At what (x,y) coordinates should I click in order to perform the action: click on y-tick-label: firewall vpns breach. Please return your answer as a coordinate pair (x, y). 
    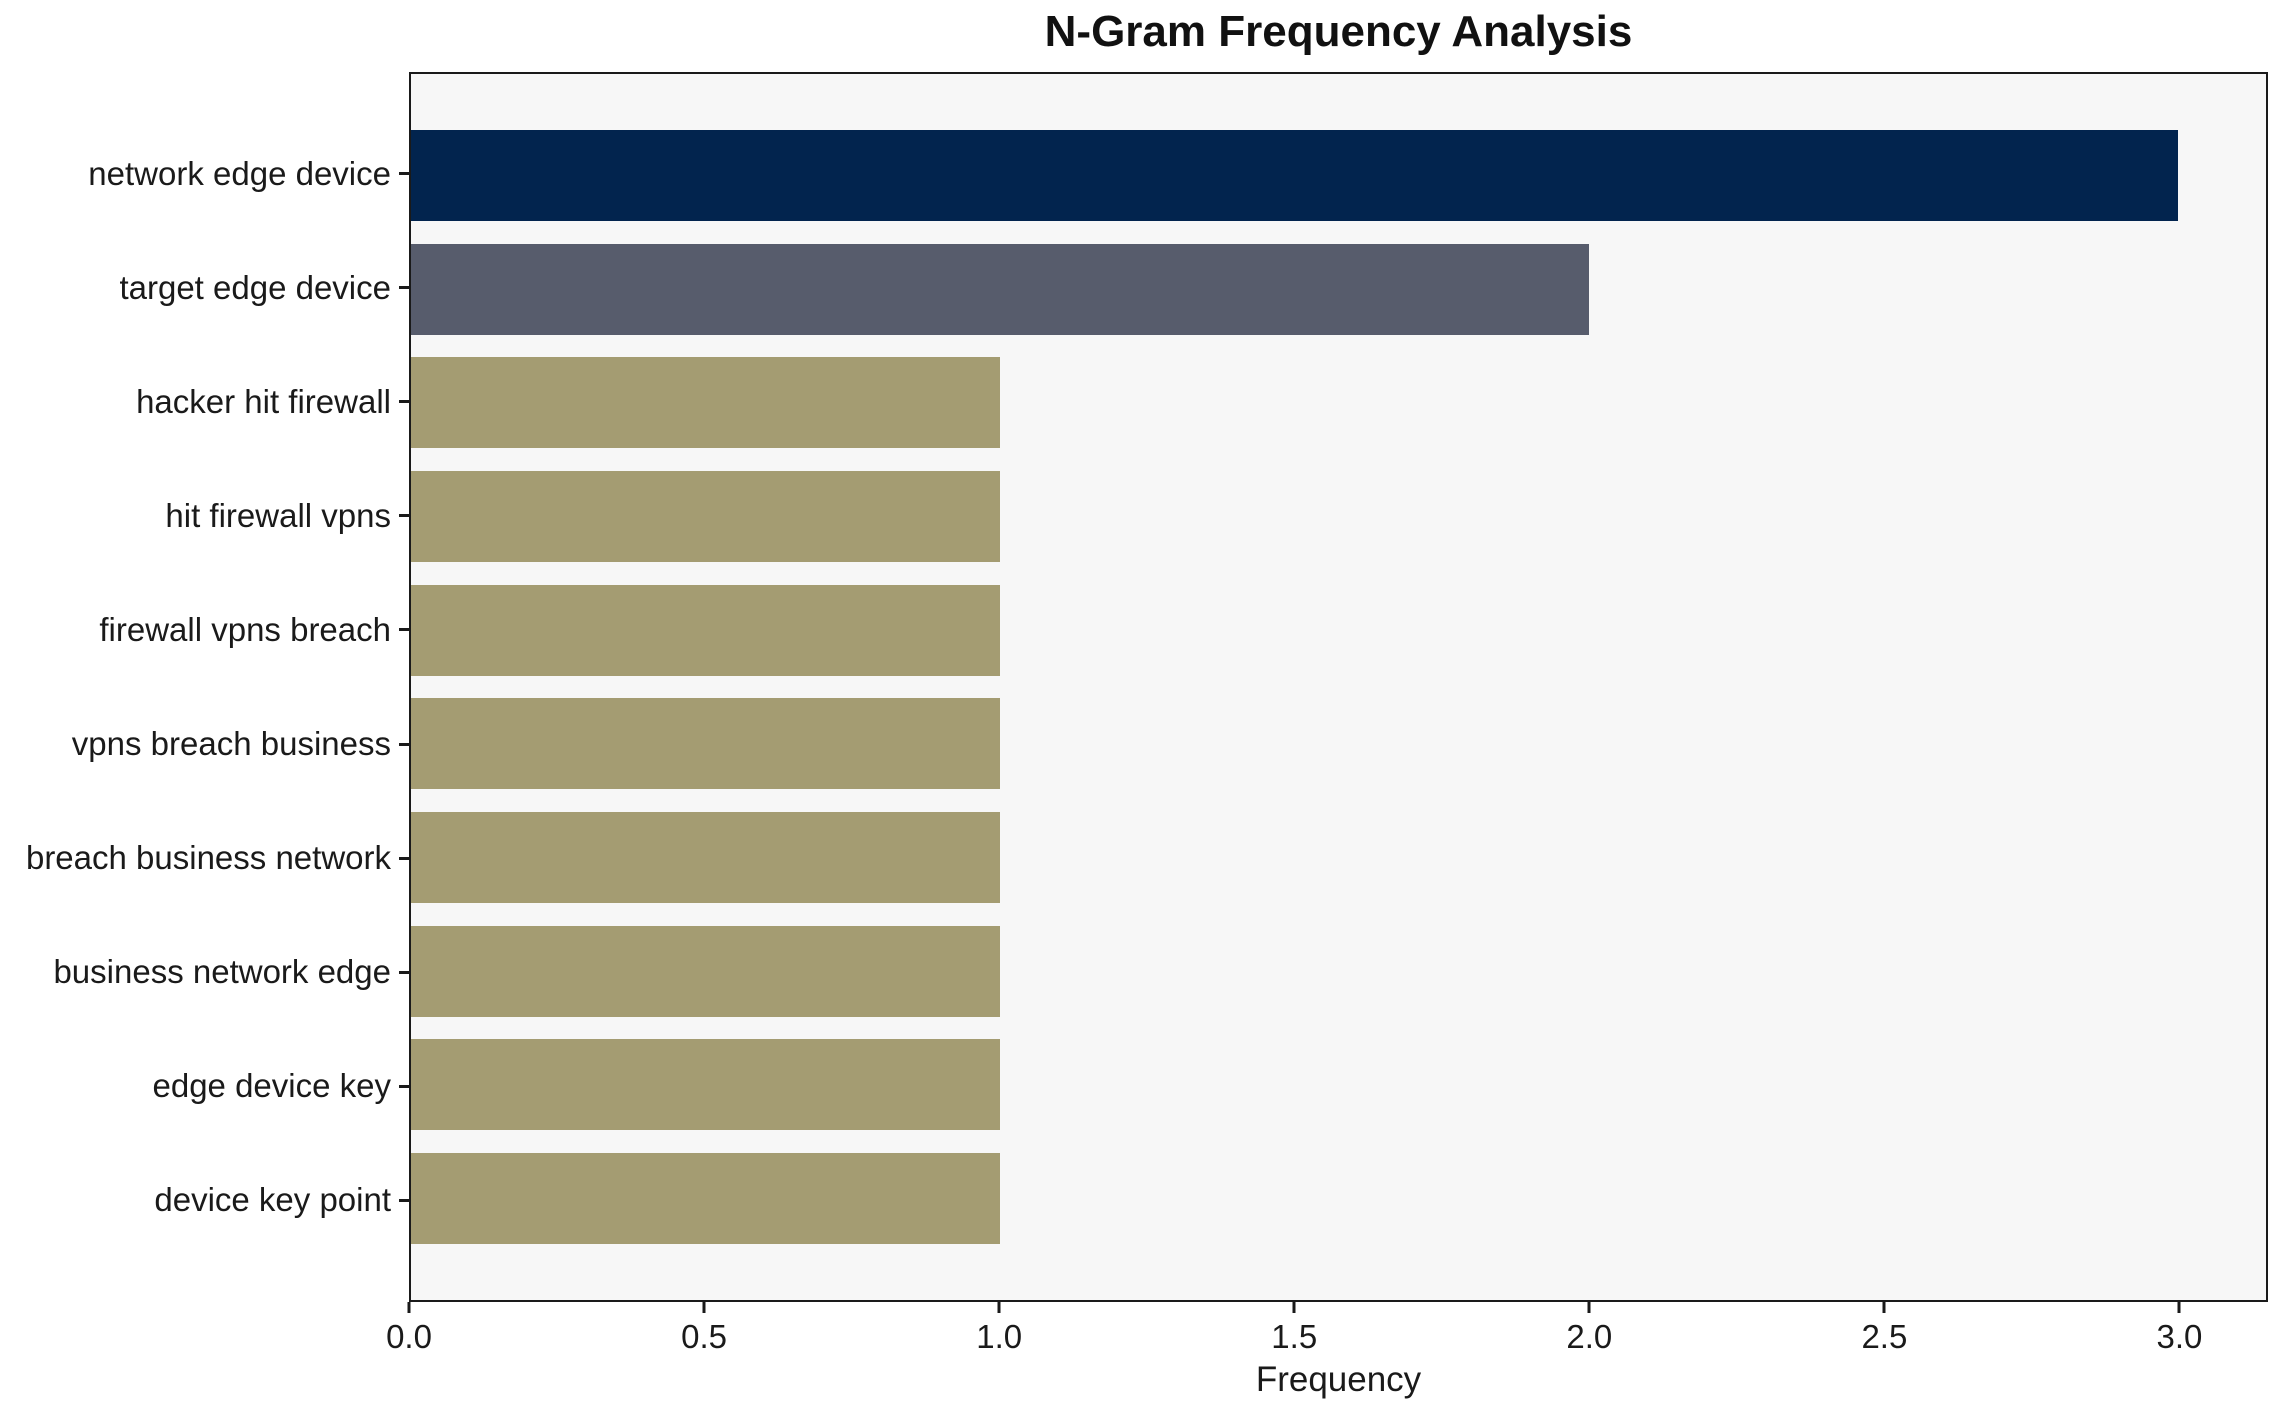
    Looking at the image, I should click on (245, 629).